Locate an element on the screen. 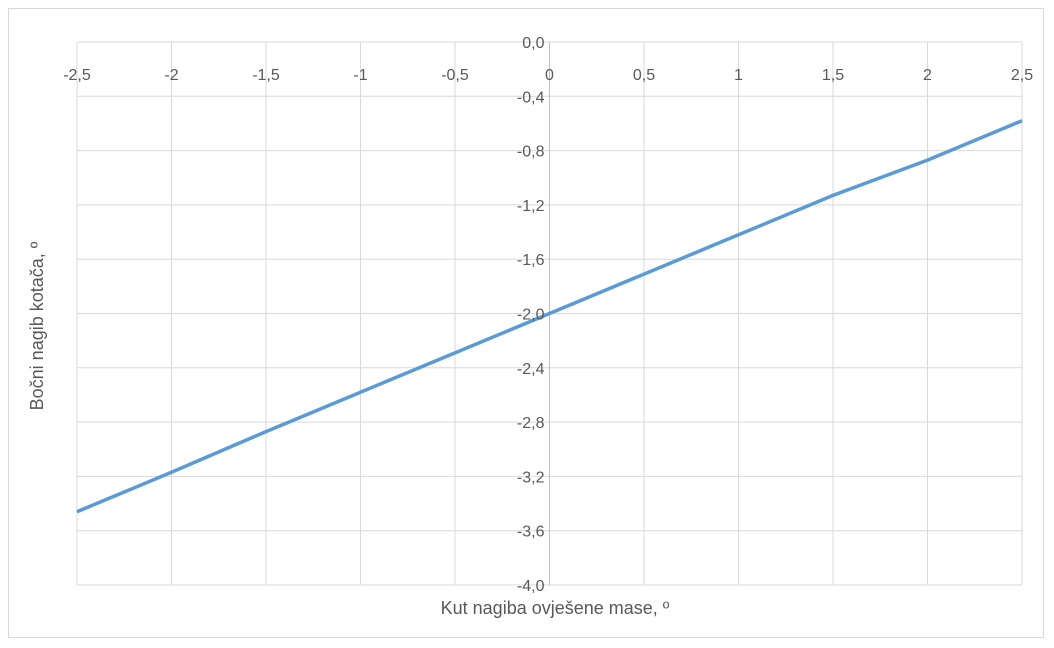 This screenshot has width=1054, height=648. y-tick-label: -4,0 is located at coordinates (531, 586).